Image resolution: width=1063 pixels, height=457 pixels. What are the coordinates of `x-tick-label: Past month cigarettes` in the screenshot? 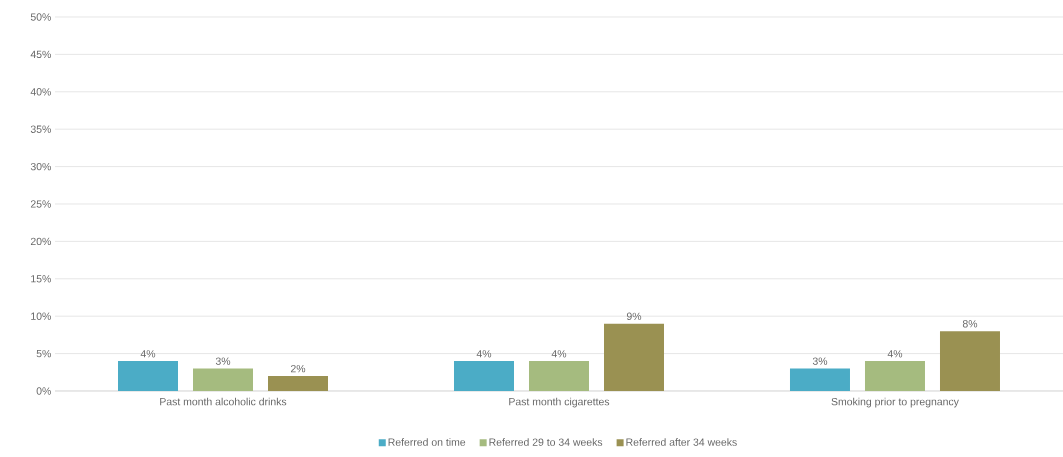 It's located at (559, 402).